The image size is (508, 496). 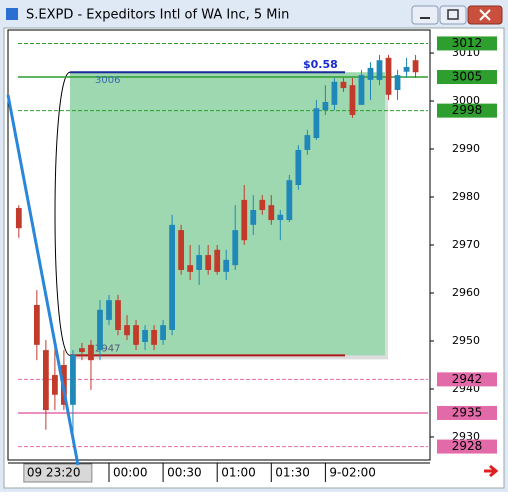 What do you see at coordinates (54, 473) in the screenshot?
I see `x-tick-label: 09 23:20` at bounding box center [54, 473].